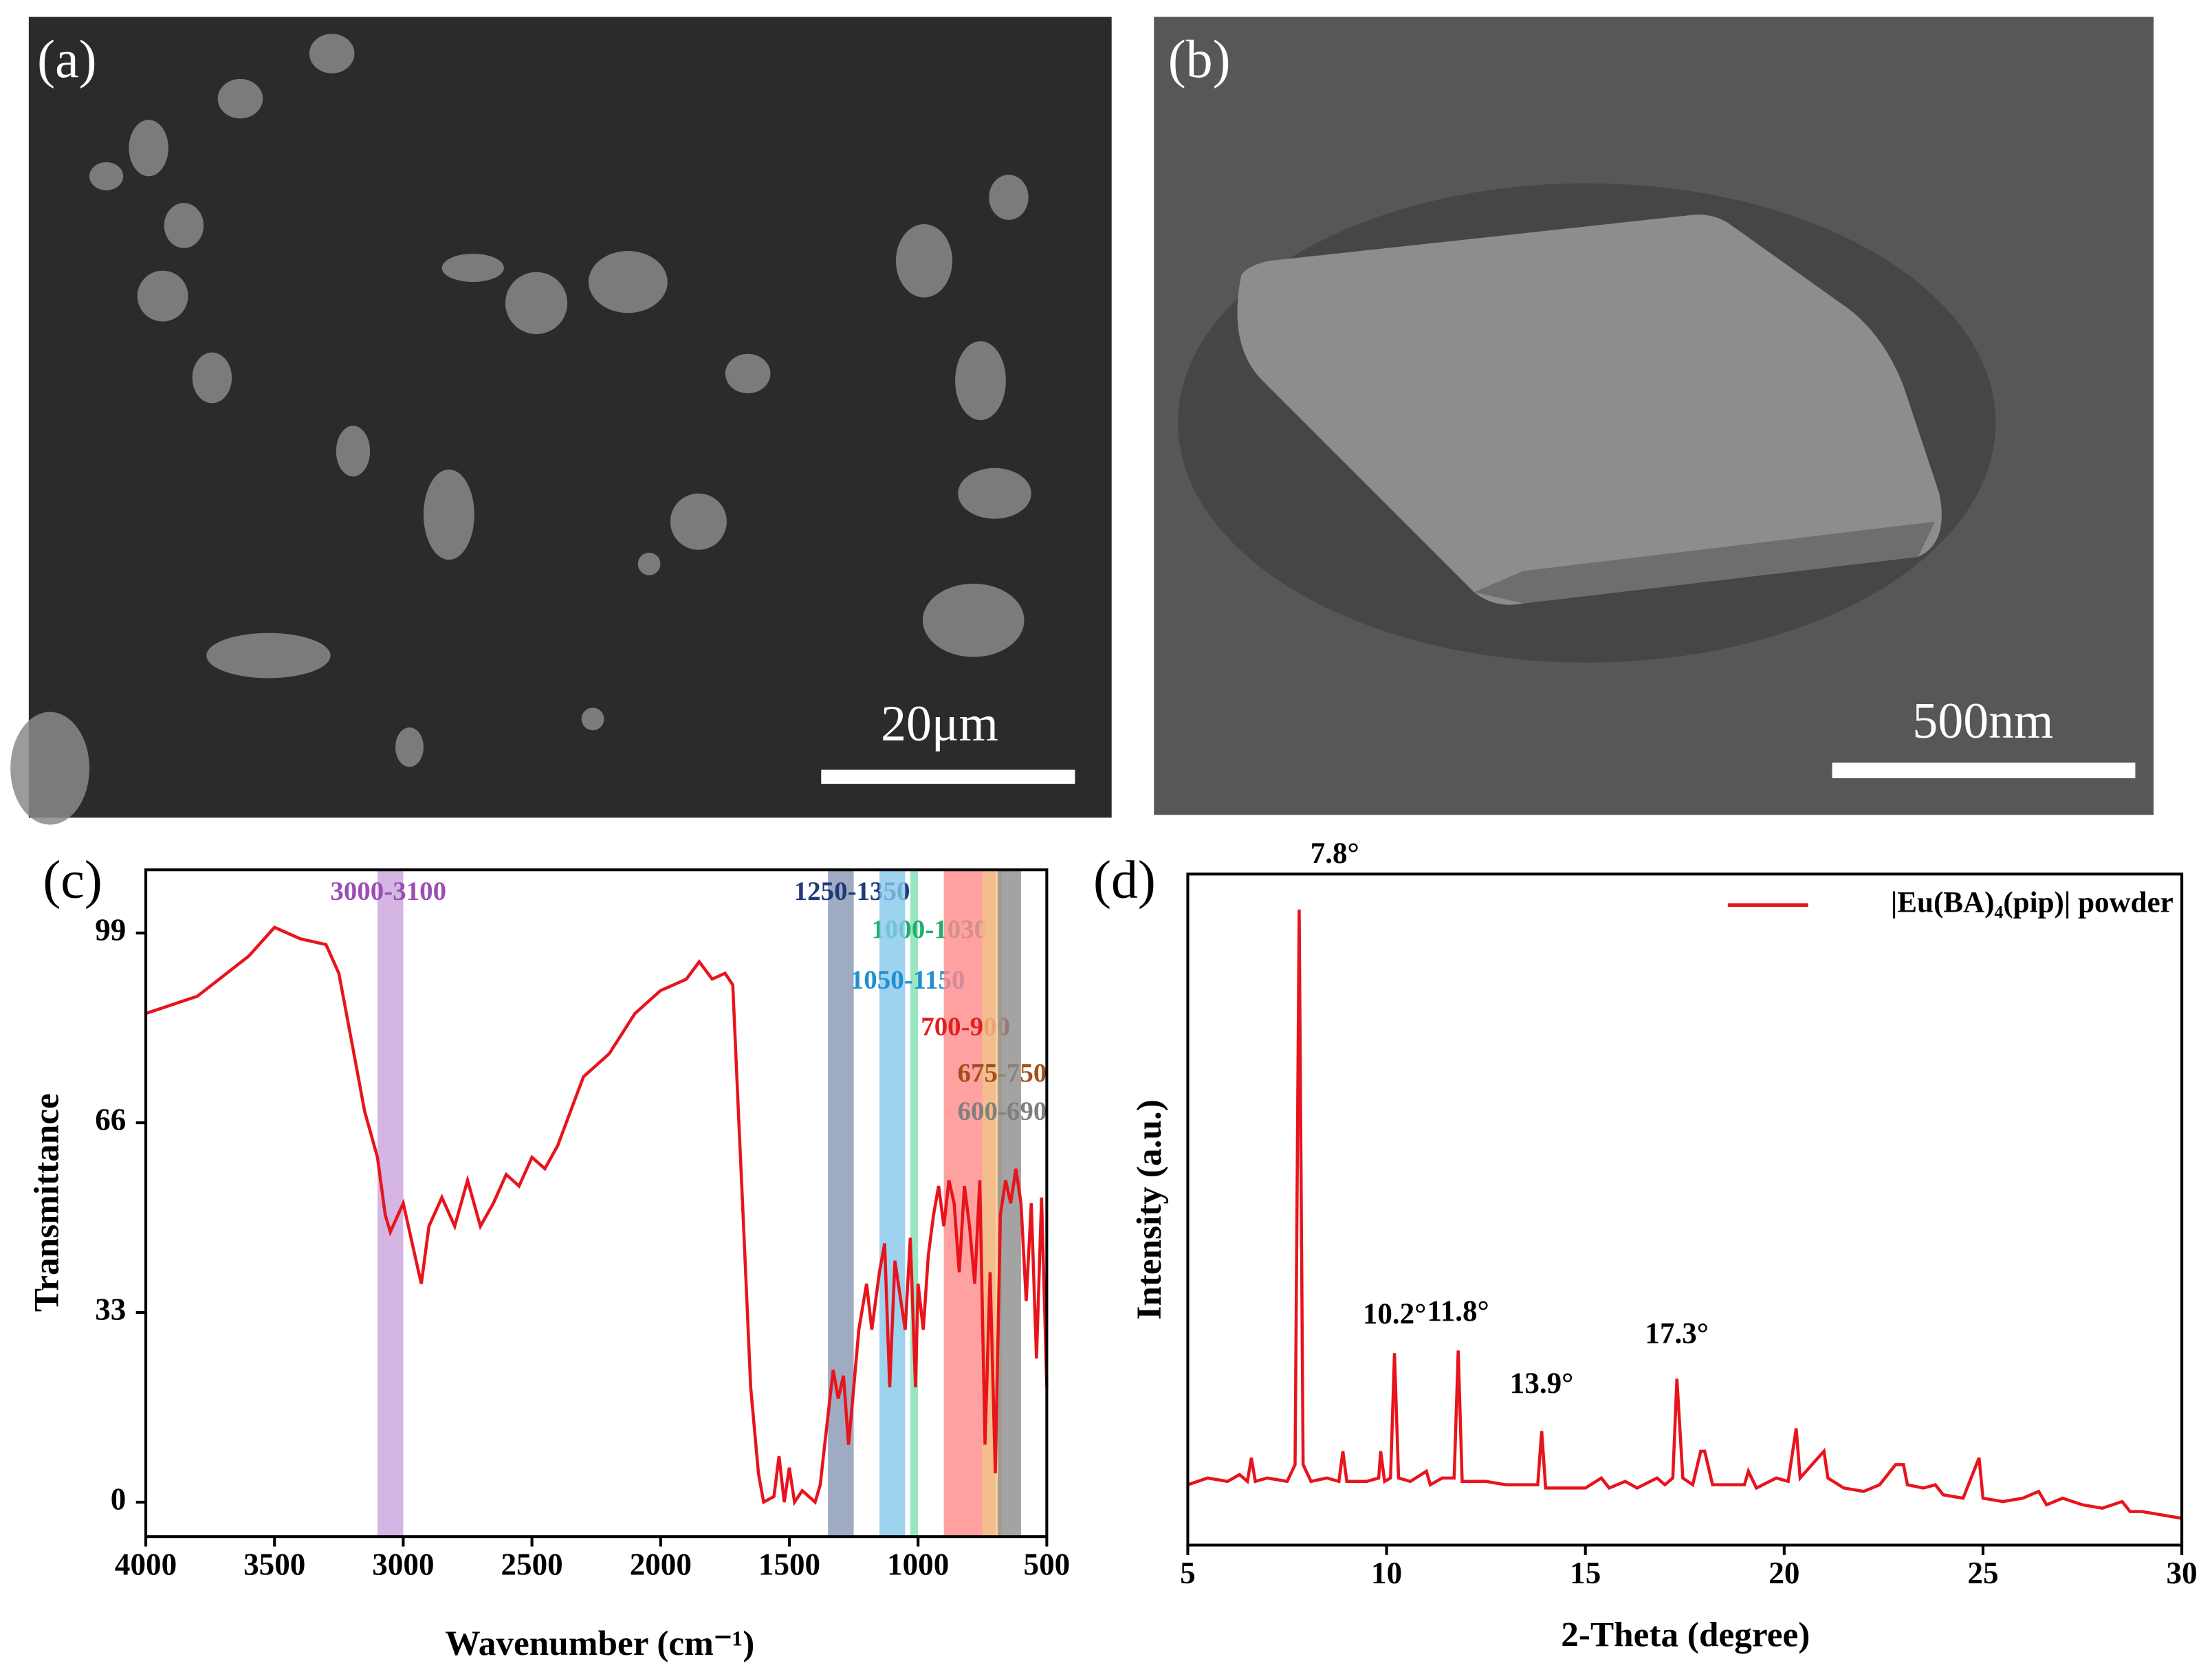 This screenshot has height=1672, width=2212. Describe the element at coordinates (119, 1499) in the screenshot. I see `y-tick-label: 0` at that location.